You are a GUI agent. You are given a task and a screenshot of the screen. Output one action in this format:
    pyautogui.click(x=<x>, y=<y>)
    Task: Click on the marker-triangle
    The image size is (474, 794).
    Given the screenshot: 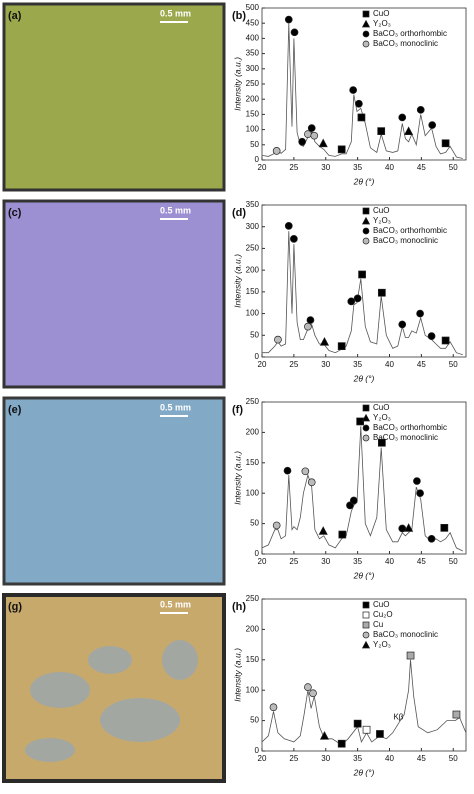 What is the action you would take?
    pyautogui.click(x=409, y=527)
    